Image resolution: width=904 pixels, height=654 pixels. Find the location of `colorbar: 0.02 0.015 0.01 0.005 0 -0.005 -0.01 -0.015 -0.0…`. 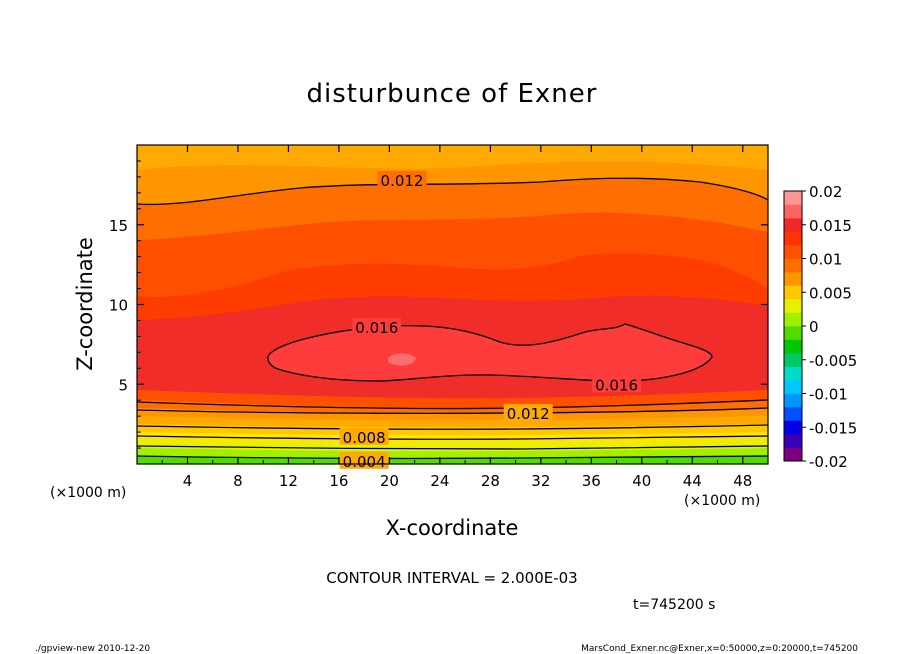

colorbar: 0.02 0.015 0.01 0.005 0 -0.005 -0.01 -0.015 -0.0… is located at coordinates (820, 327).